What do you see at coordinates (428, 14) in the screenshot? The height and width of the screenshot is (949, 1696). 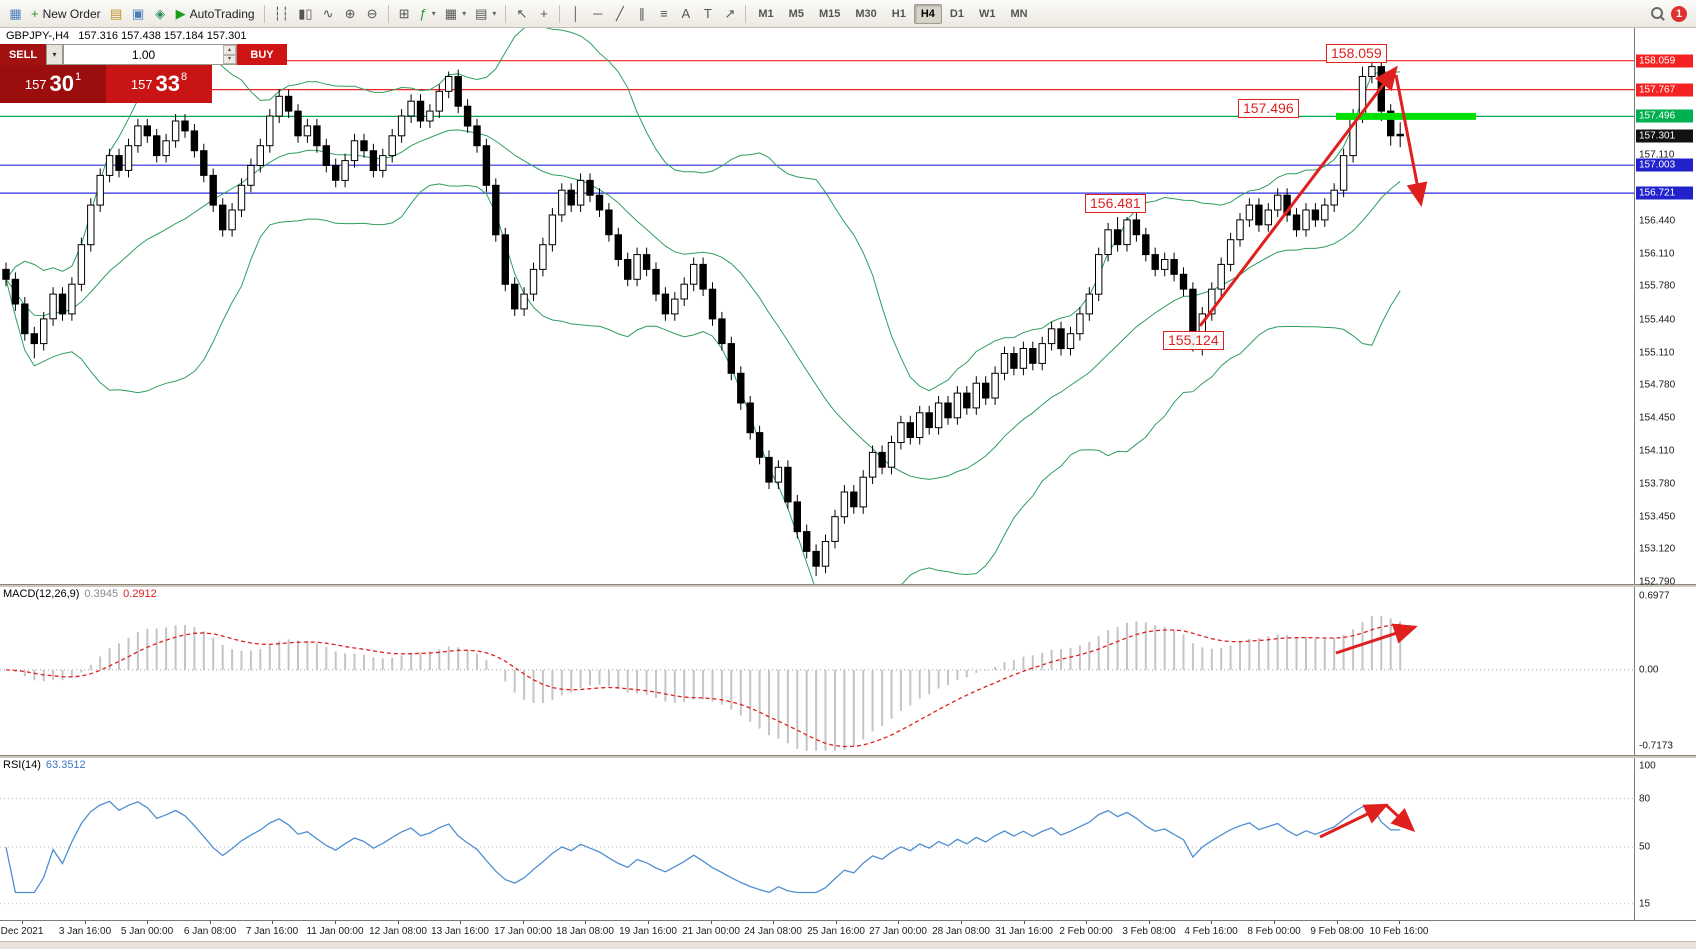 I see `indicators-icon: ƒ ▾` at bounding box center [428, 14].